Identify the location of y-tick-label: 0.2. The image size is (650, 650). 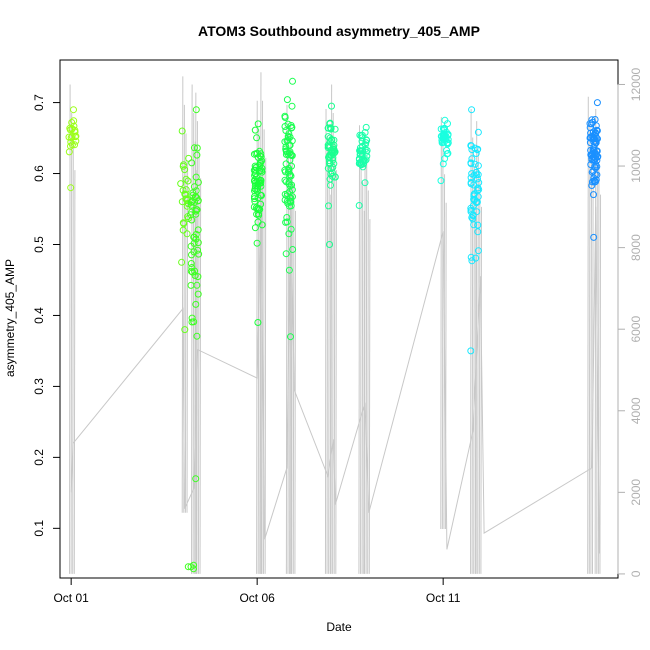
(39, 457).